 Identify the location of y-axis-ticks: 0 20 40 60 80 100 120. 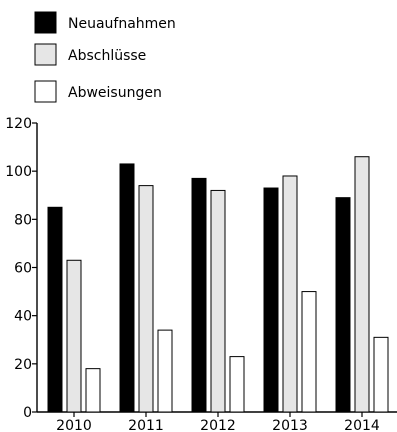
(21, 268).